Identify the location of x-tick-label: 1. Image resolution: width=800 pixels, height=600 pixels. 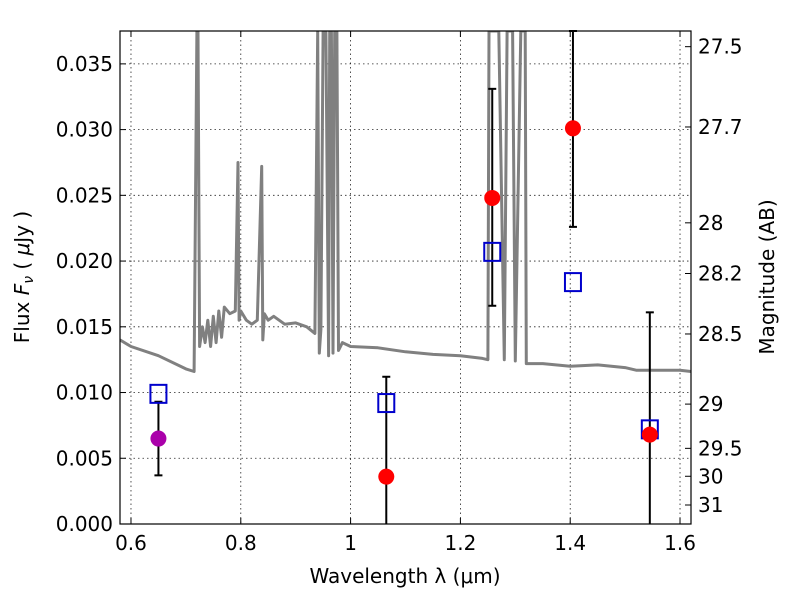
(350, 543).